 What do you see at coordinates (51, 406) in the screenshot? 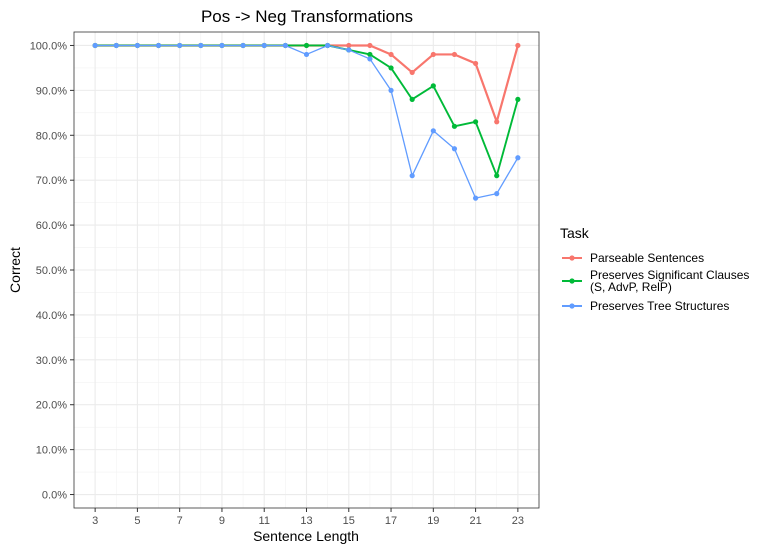
I see `y-tick-label: 20.0%` at bounding box center [51, 406].